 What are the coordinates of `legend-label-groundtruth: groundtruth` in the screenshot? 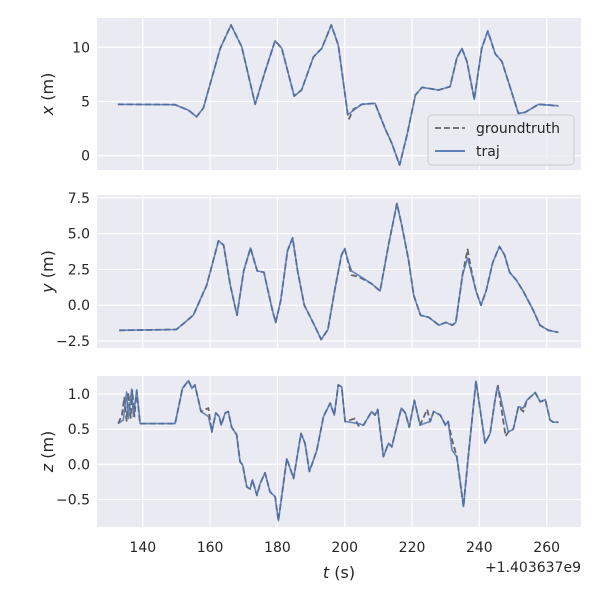 It's located at (518, 129).